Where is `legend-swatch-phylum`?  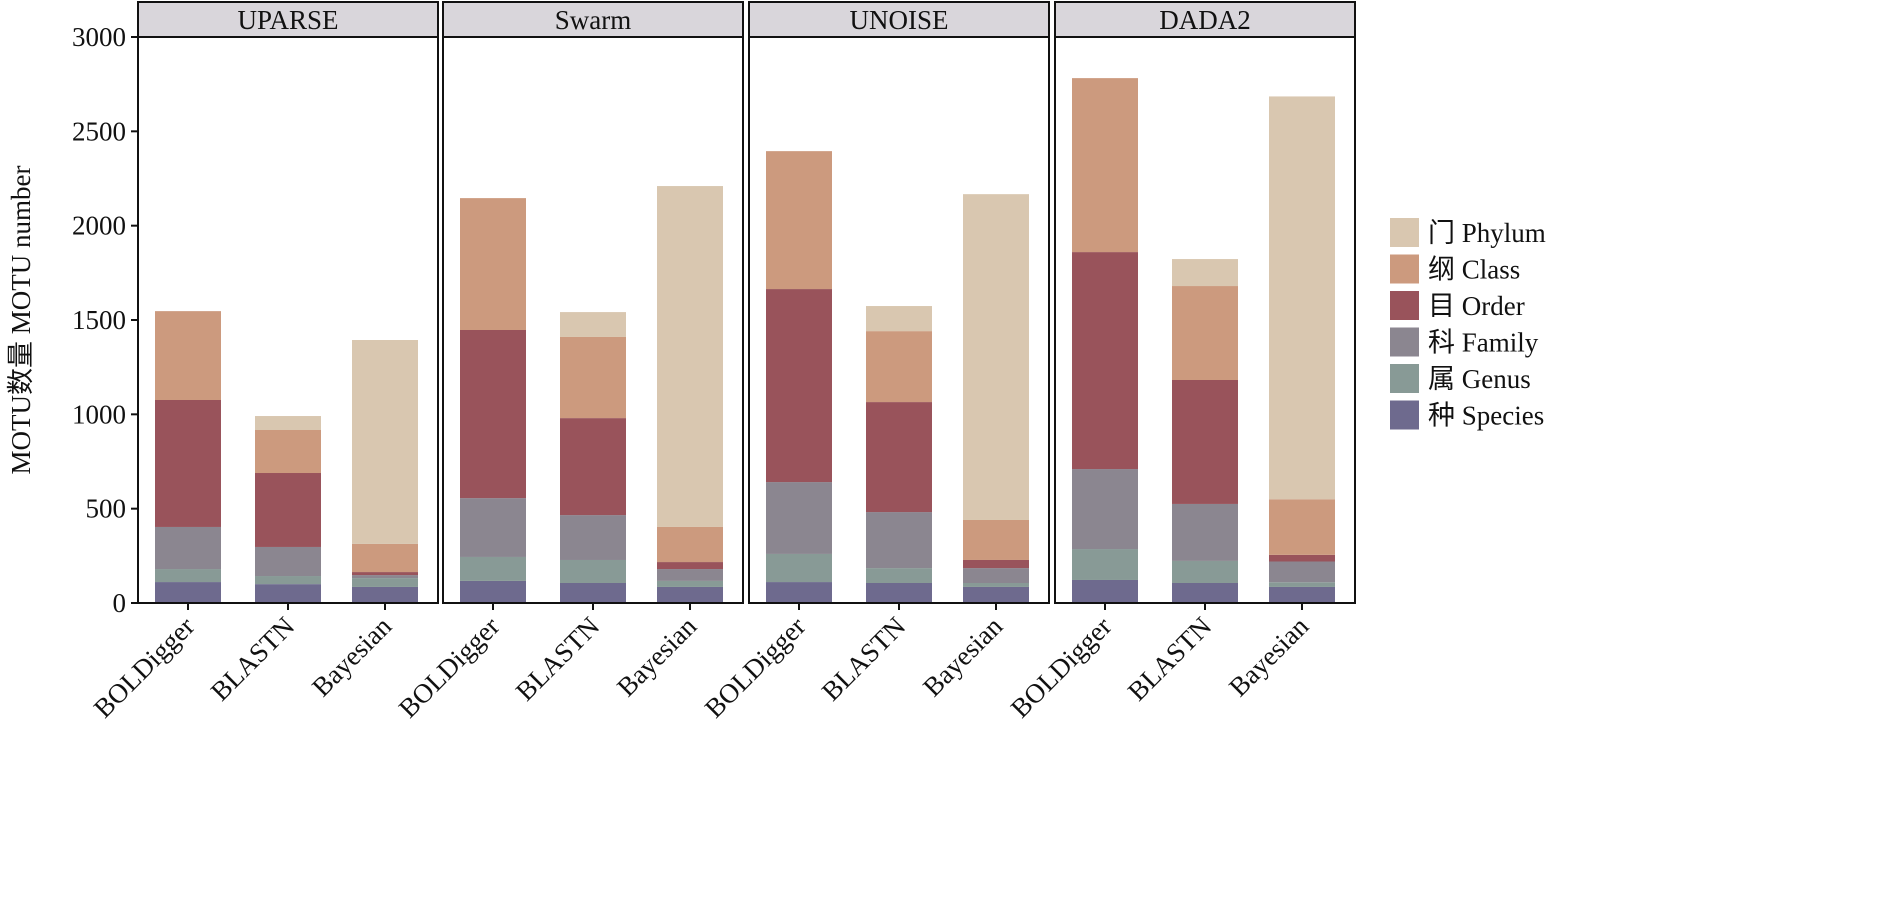 legend-swatch-phylum is located at coordinates (1404, 232).